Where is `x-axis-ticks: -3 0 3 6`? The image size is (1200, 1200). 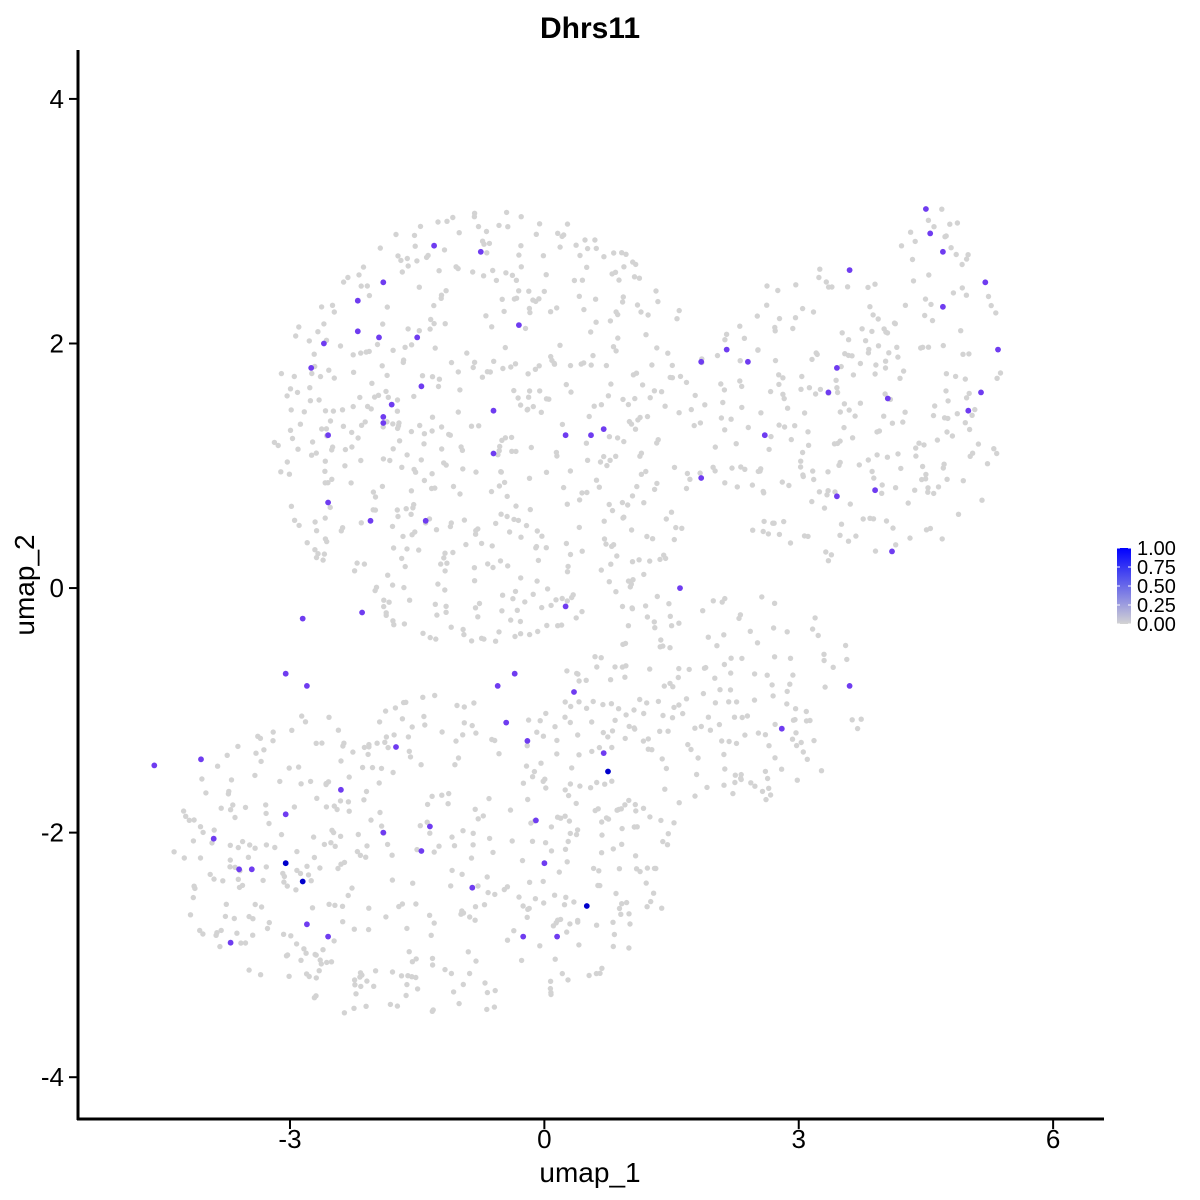
x-axis-ticks: -3 0 3 6 is located at coordinates (669, 1137).